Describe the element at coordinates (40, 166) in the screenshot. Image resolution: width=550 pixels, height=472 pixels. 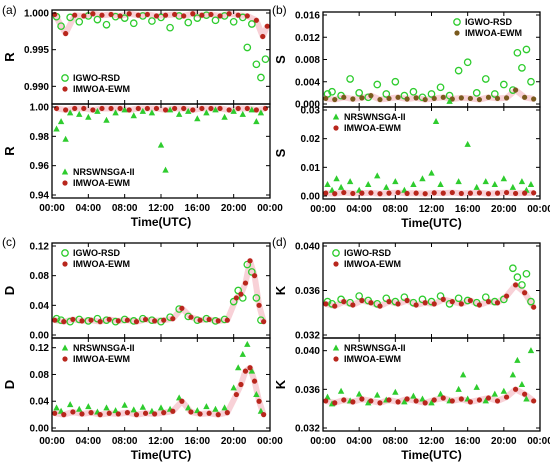
I see `y-tick-label: 0.96` at that location.